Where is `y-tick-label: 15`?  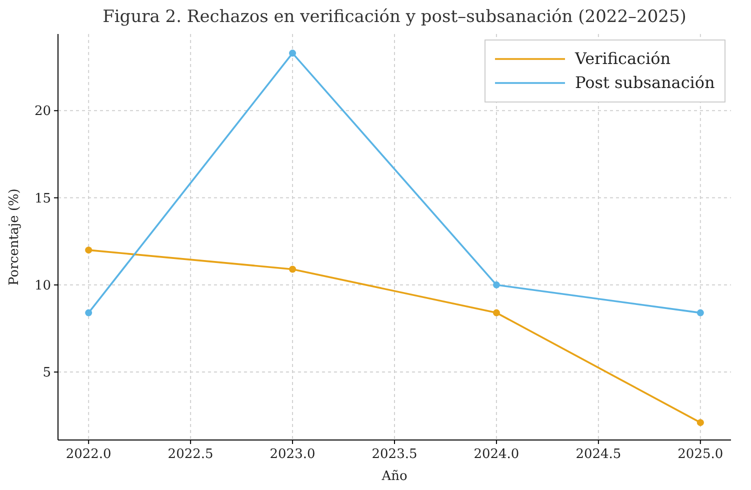
y-tick-label: 15 is located at coordinates (42, 198).